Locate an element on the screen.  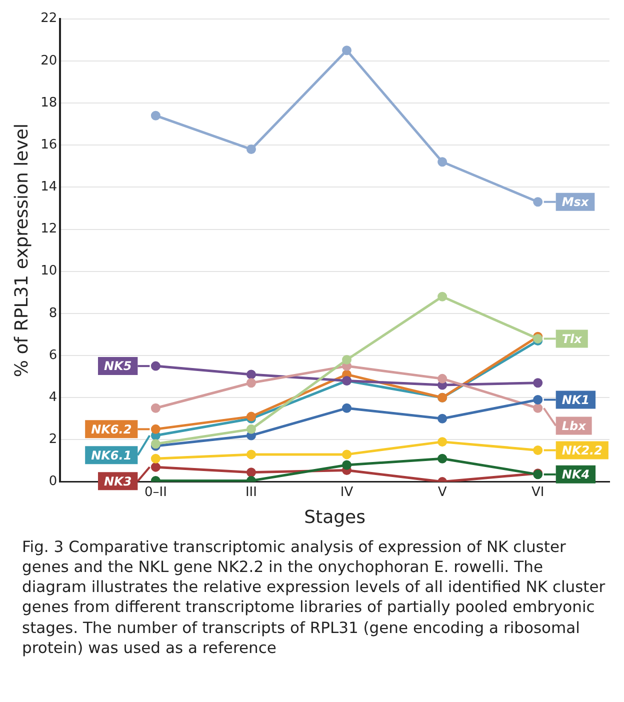
x-tick-label: 0–II is located at coordinates (155, 492).